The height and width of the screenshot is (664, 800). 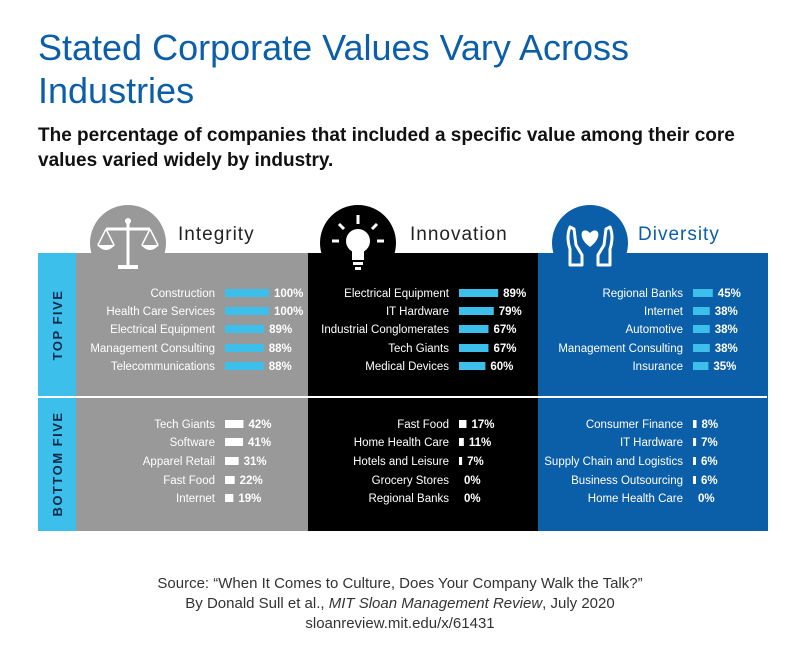 I want to click on value-label: 8%, so click(x=710, y=425).